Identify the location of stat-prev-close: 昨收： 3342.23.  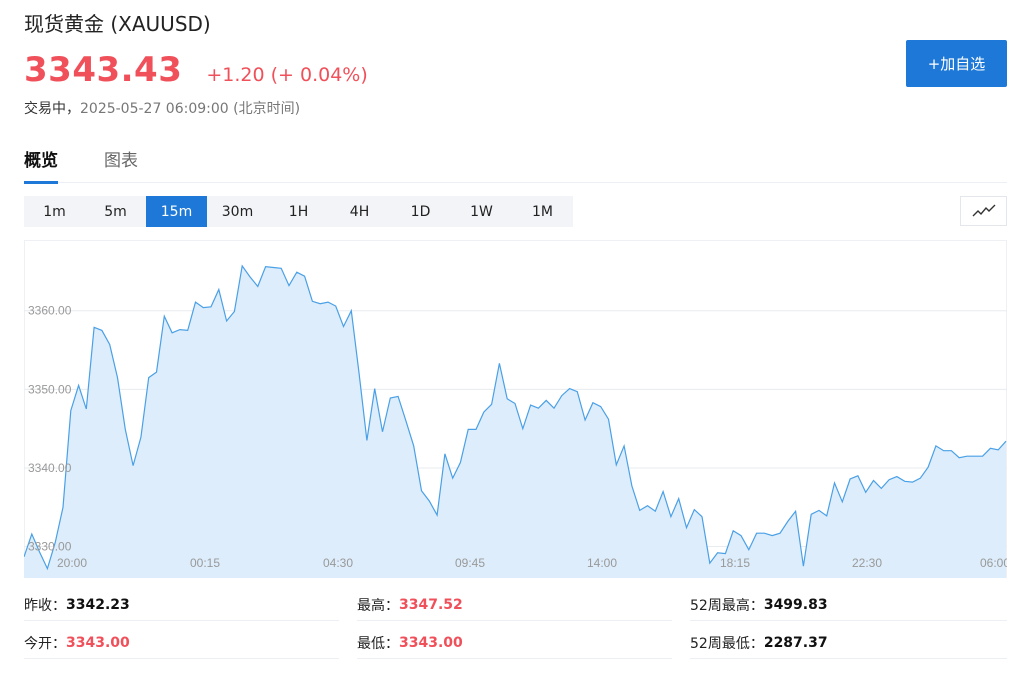
(181, 605).